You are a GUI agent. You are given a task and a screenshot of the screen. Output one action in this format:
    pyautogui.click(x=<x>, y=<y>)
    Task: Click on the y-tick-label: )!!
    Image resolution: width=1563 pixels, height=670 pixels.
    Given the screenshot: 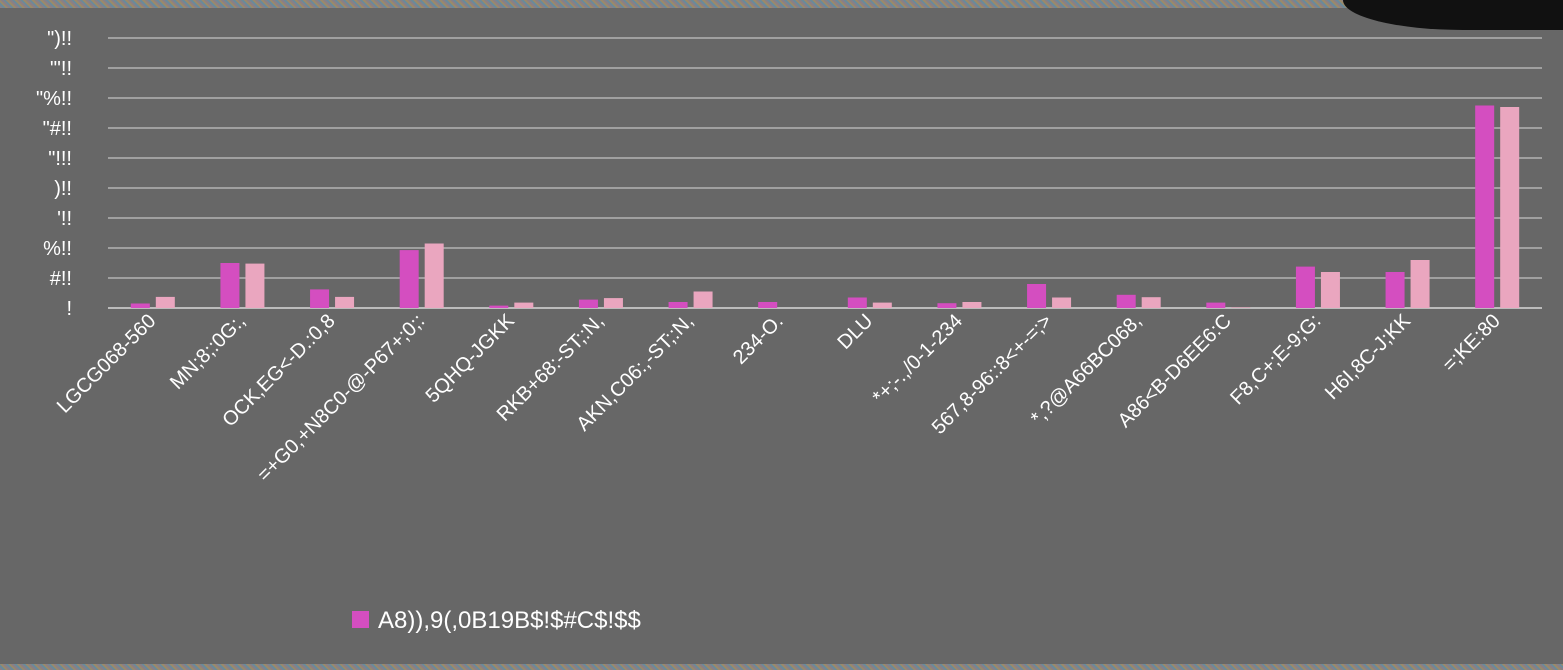 What is the action you would take?
    pyautogui.click(x=63, y=189)
    